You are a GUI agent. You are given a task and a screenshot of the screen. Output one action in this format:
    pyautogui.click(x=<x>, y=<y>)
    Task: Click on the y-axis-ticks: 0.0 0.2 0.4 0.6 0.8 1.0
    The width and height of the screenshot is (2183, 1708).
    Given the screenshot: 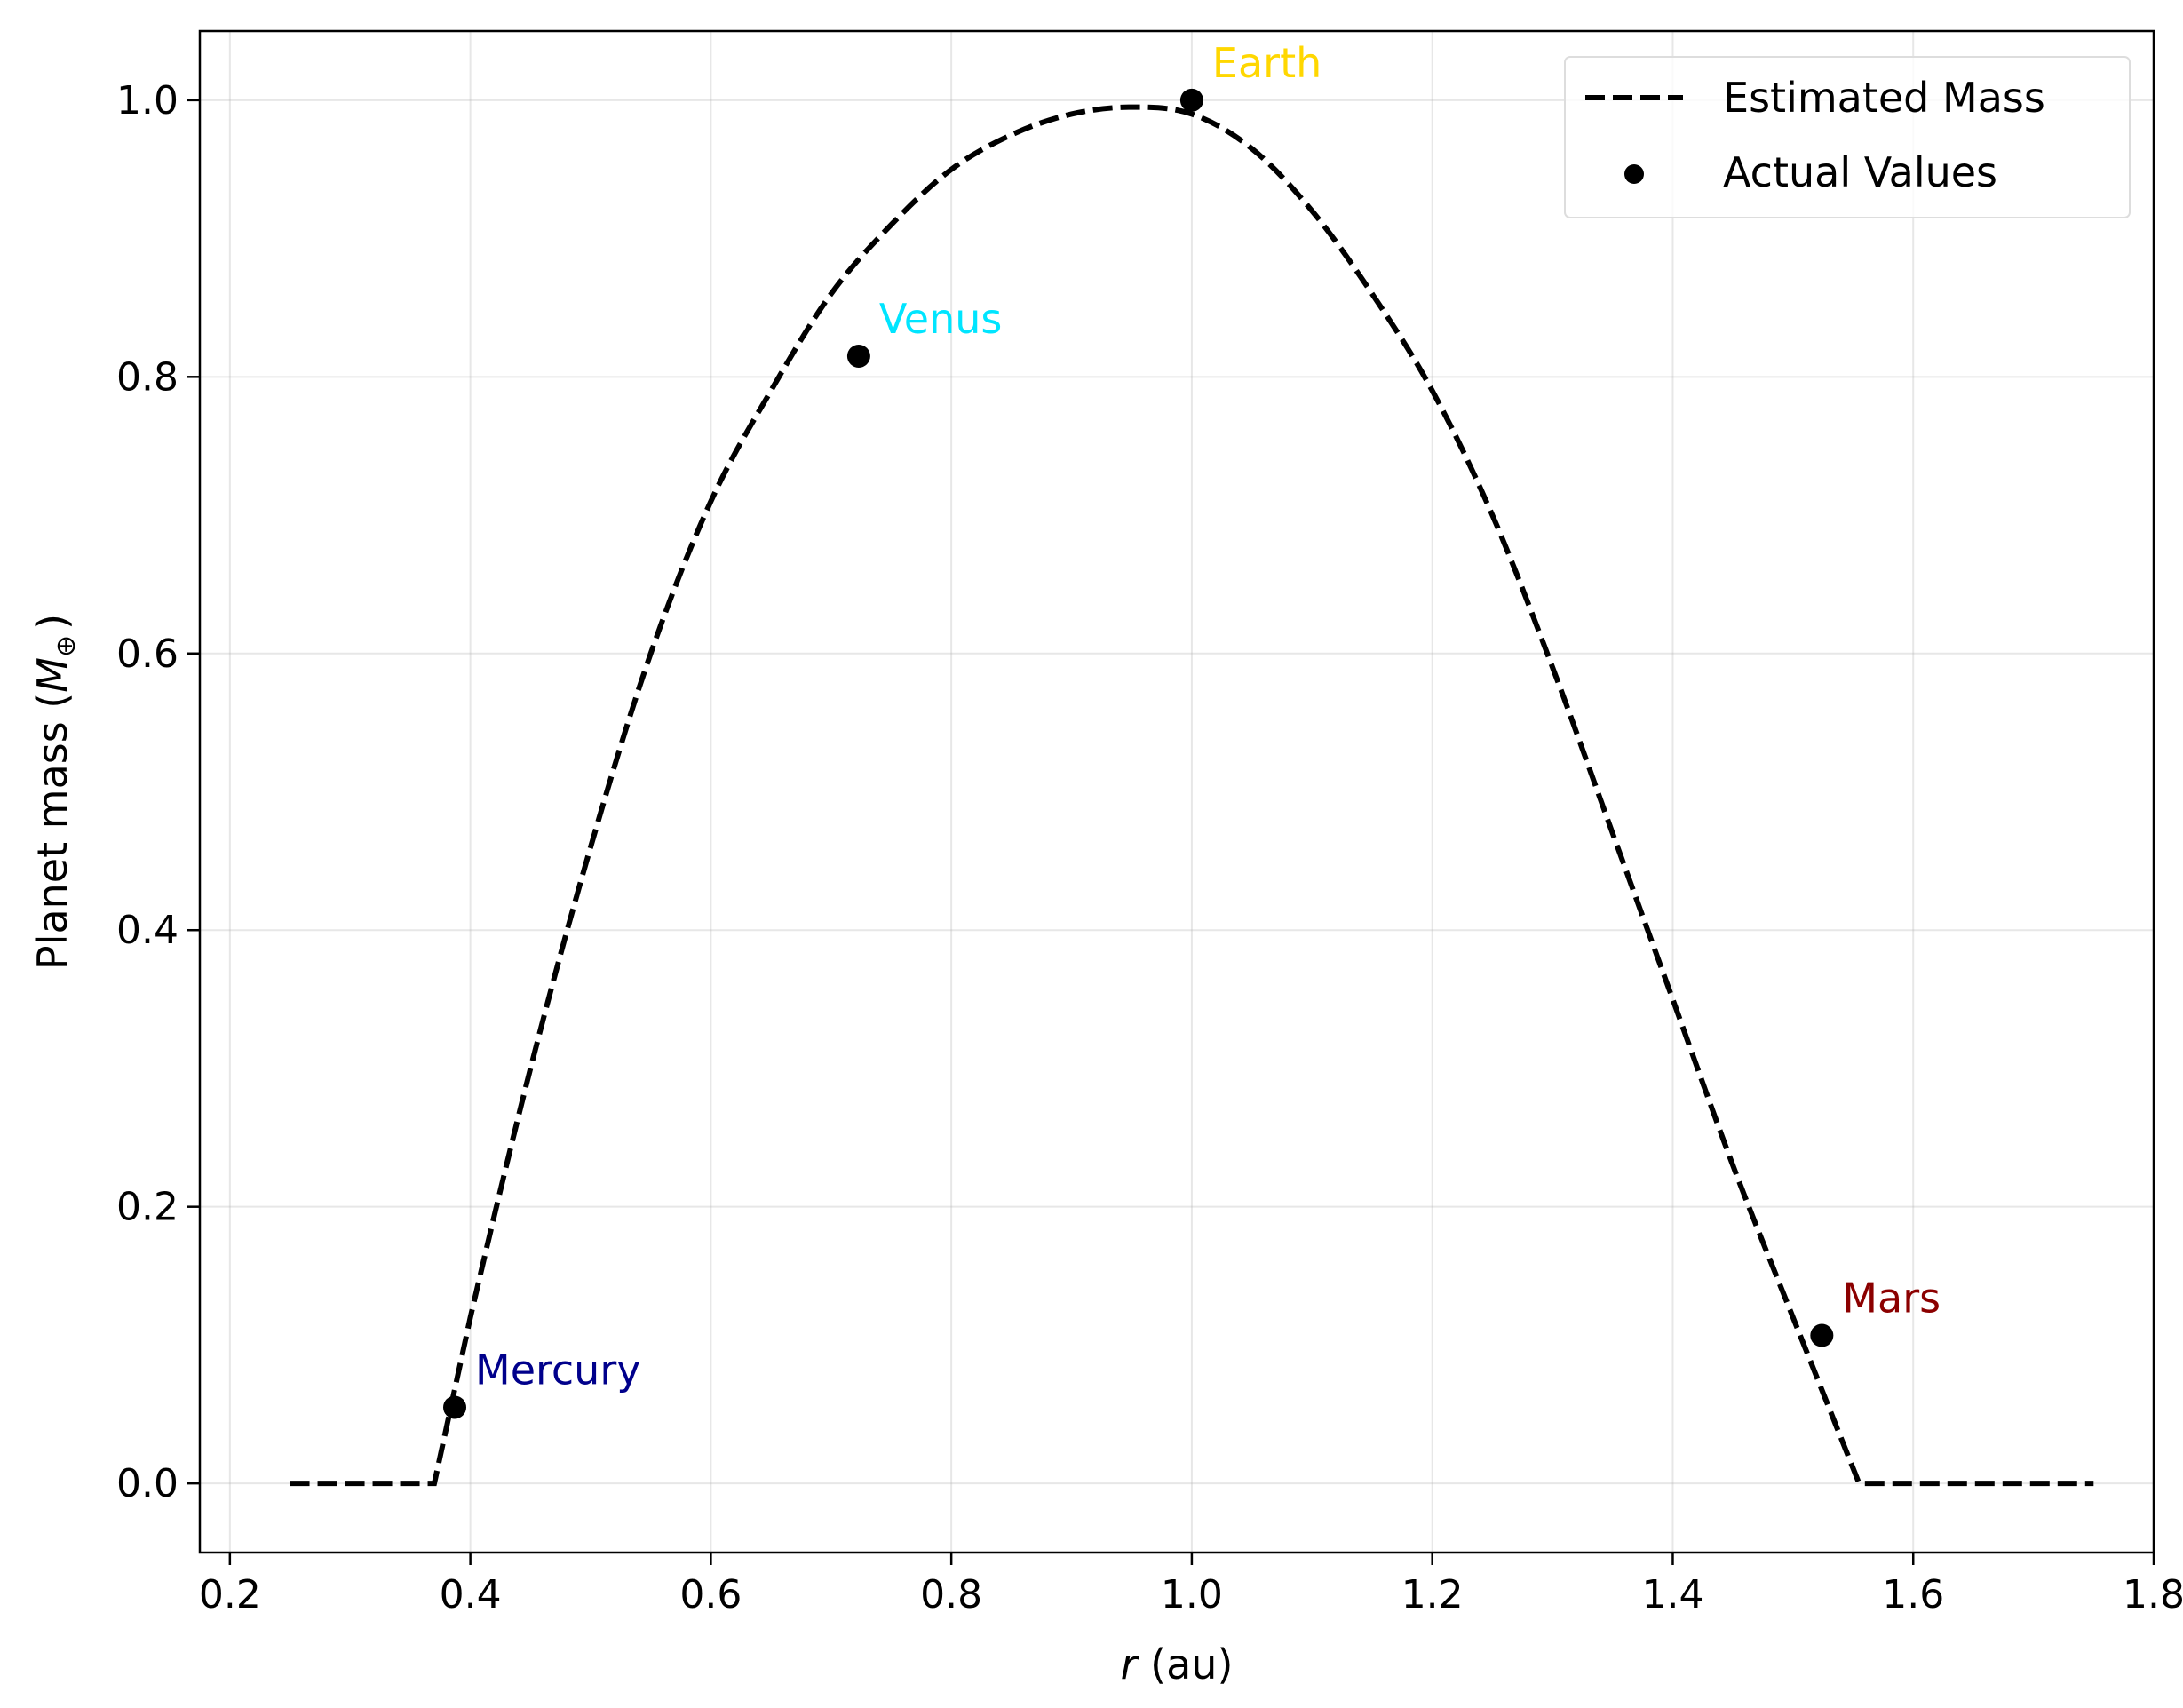 What is the action you would take?
    pyautogui.click(x=158, y=792)
    